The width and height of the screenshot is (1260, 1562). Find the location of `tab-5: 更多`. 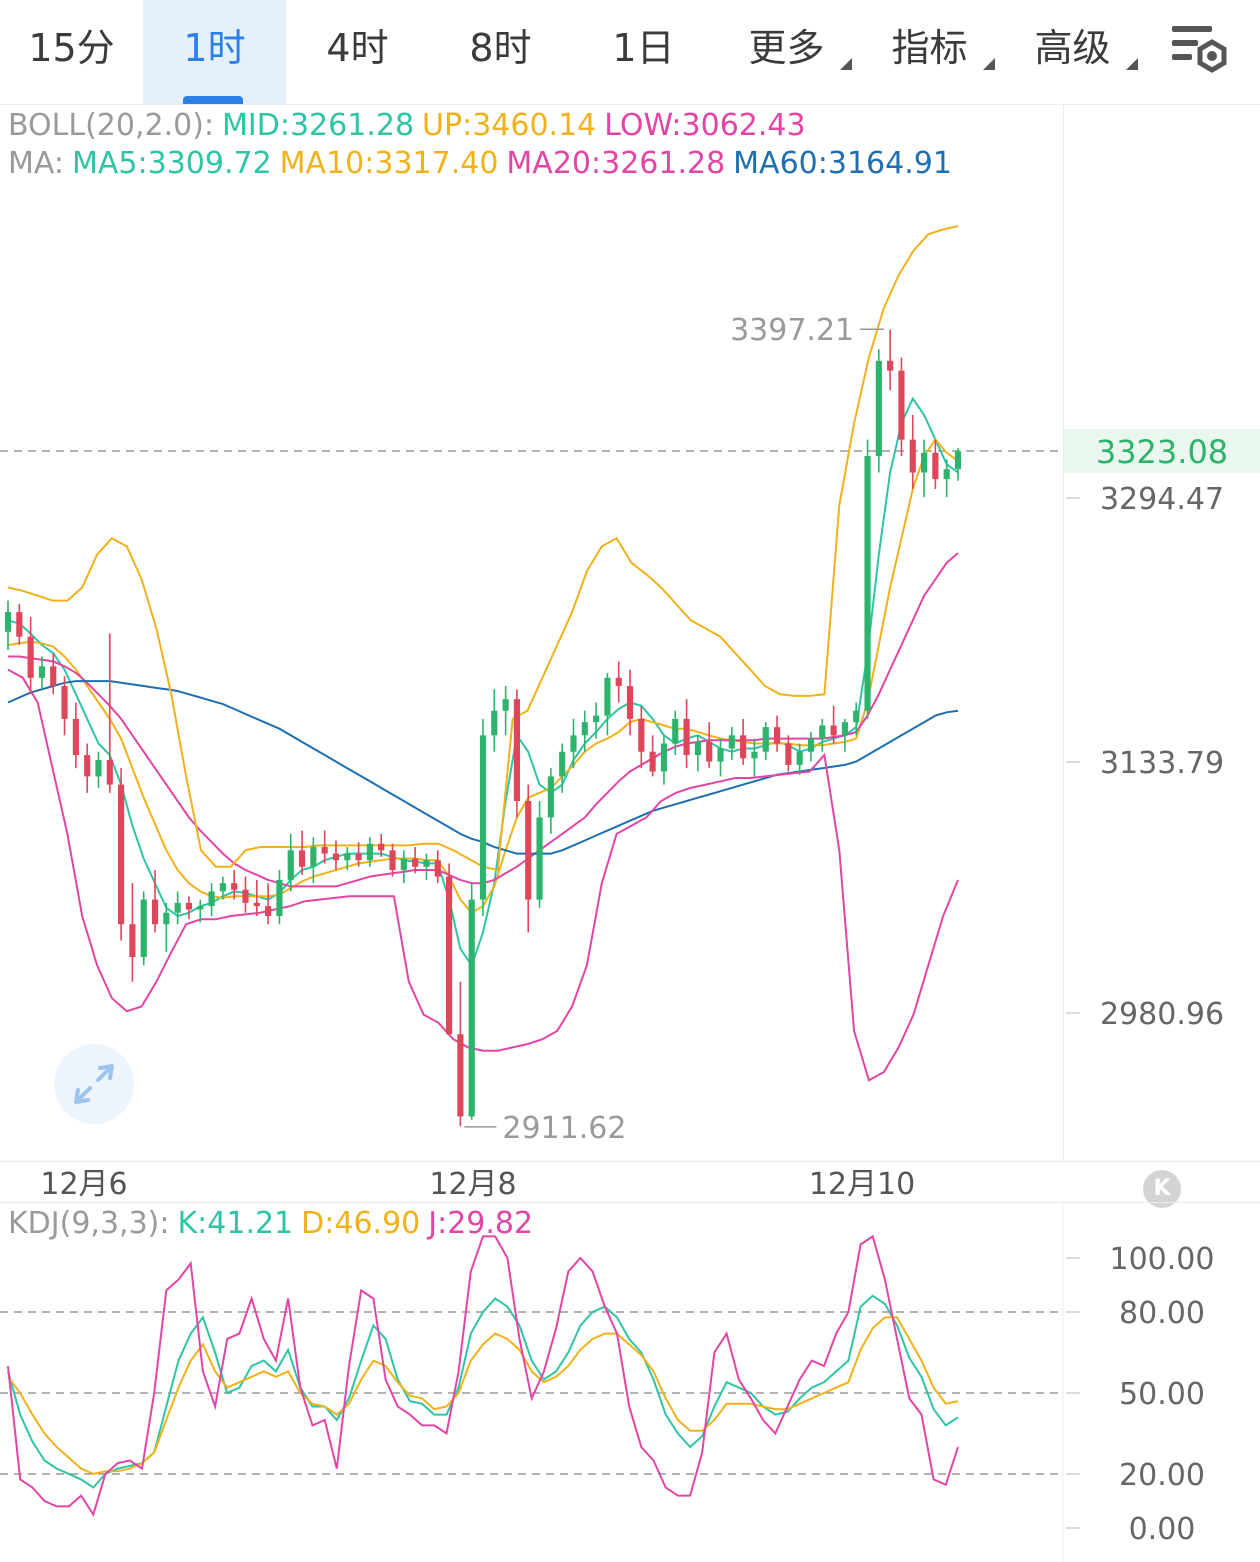

tab-5: 更多 is located at coordinates (786, 52).